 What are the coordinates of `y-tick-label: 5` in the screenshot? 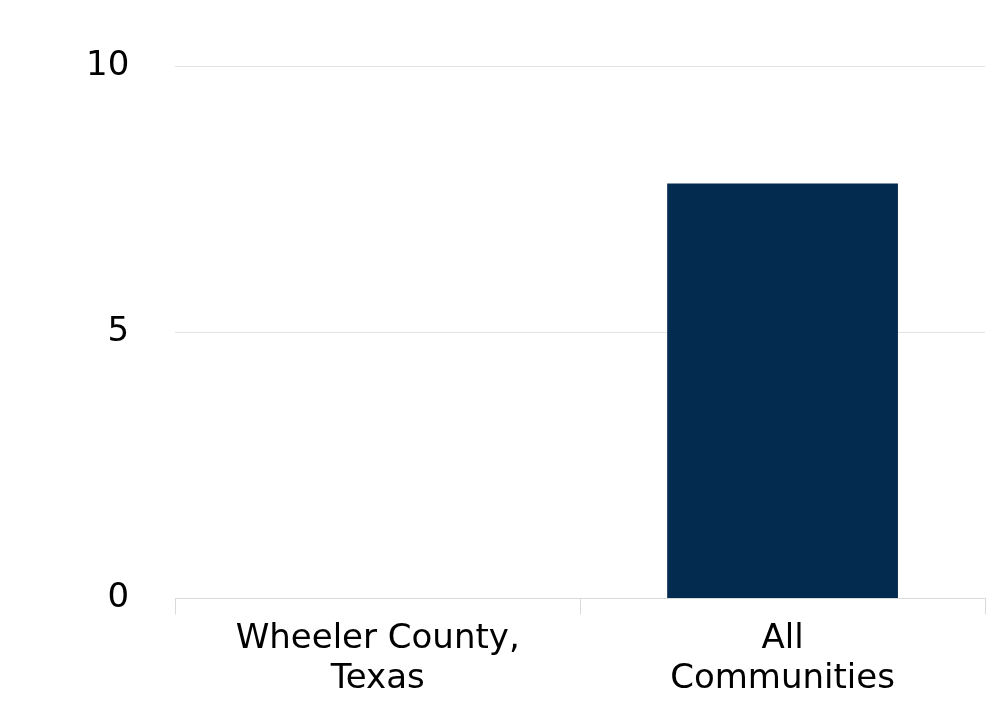 It's located at (118, 329).